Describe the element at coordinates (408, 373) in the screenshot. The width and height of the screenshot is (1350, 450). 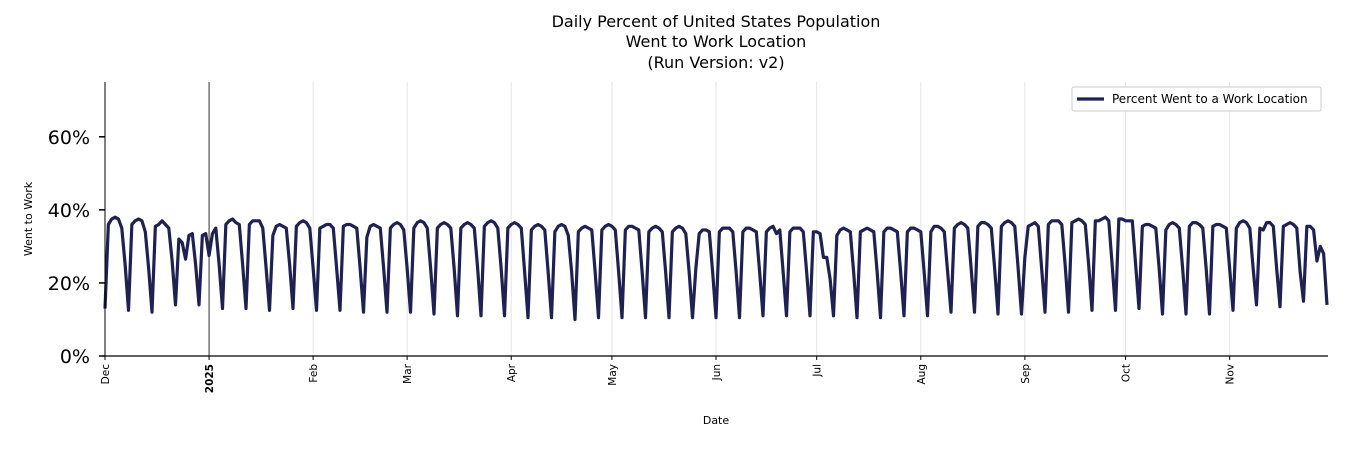
I see `x-tick-label: Mar` at that location.